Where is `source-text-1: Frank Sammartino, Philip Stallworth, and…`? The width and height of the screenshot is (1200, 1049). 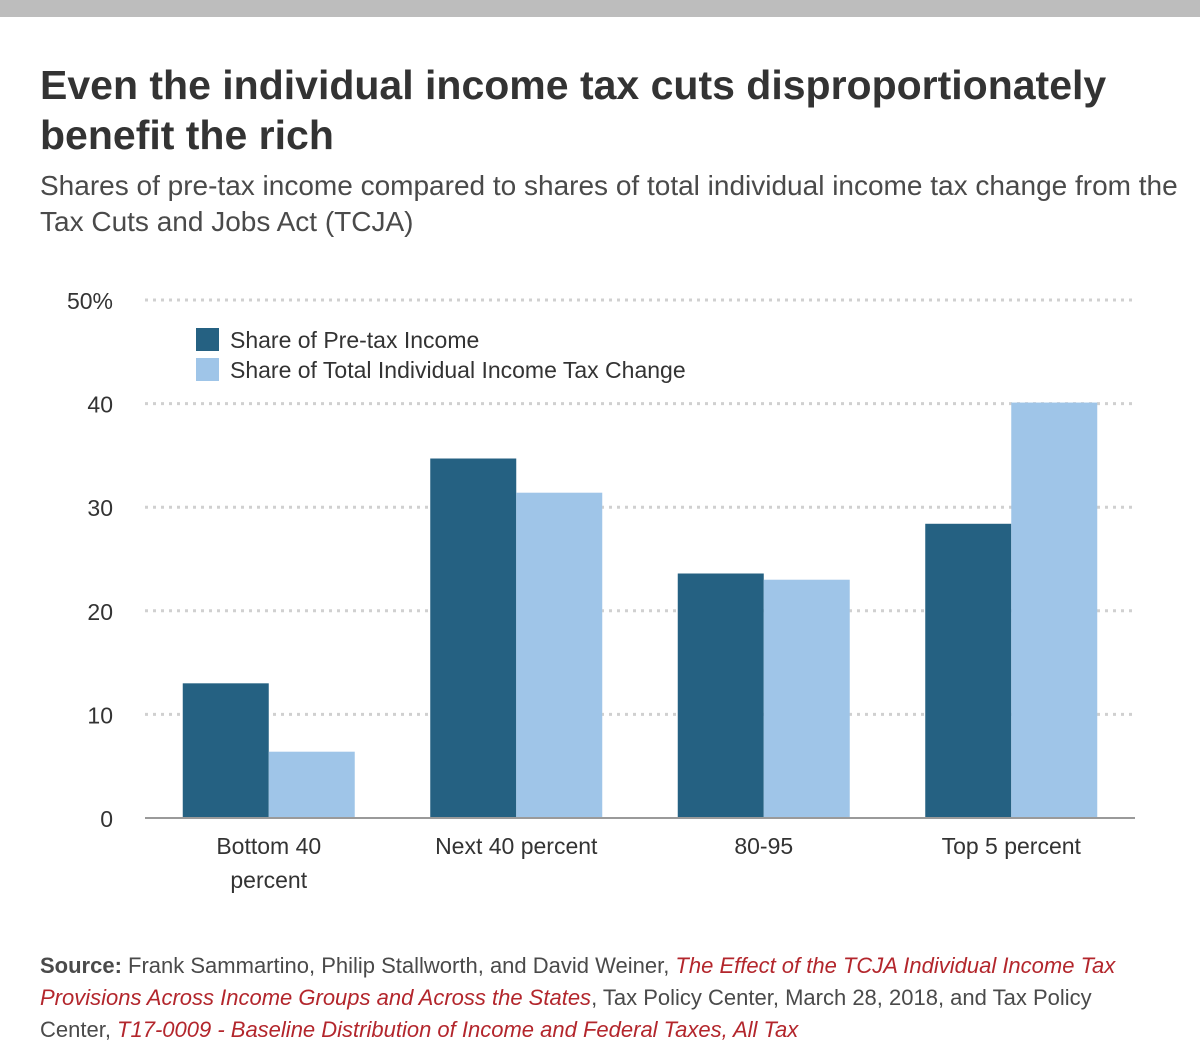 source-text-1: Frank Sammartino, Philip Stallworth, and… is located at coordinates (398, 965).